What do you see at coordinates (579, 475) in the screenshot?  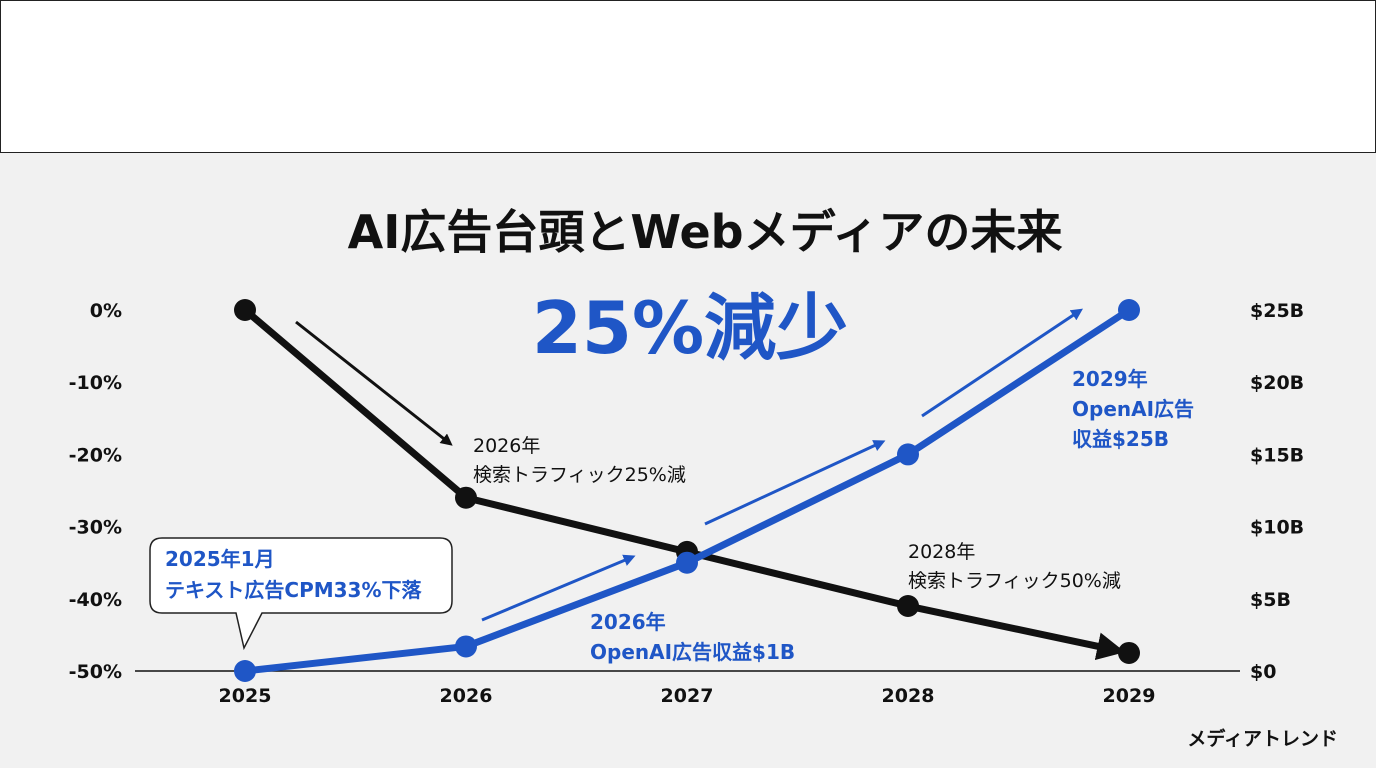 I see `traffic-2026-line2: 検索トラフィック25%減` at bounding box center [579, 475].